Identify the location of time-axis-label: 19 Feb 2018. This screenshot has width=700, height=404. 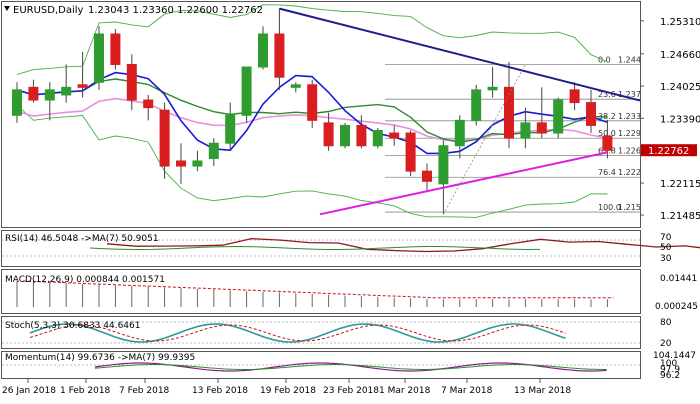
(288, 391).